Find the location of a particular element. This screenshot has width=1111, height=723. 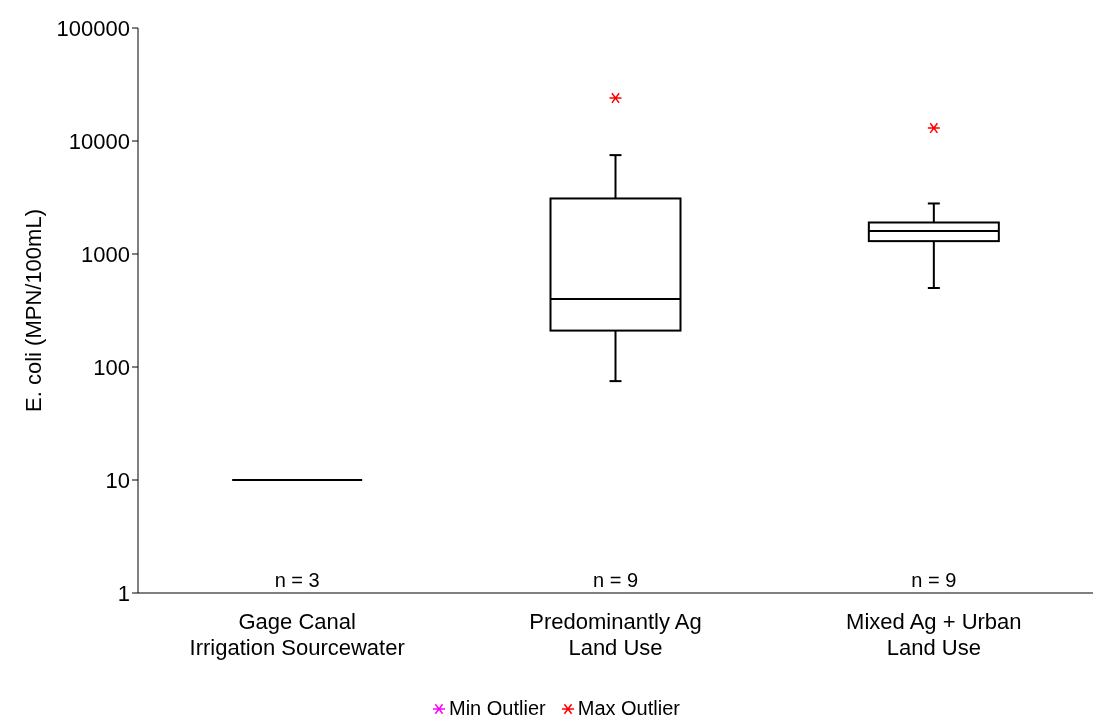

y-tick-label: 10 is located at coordinates (117, 480).